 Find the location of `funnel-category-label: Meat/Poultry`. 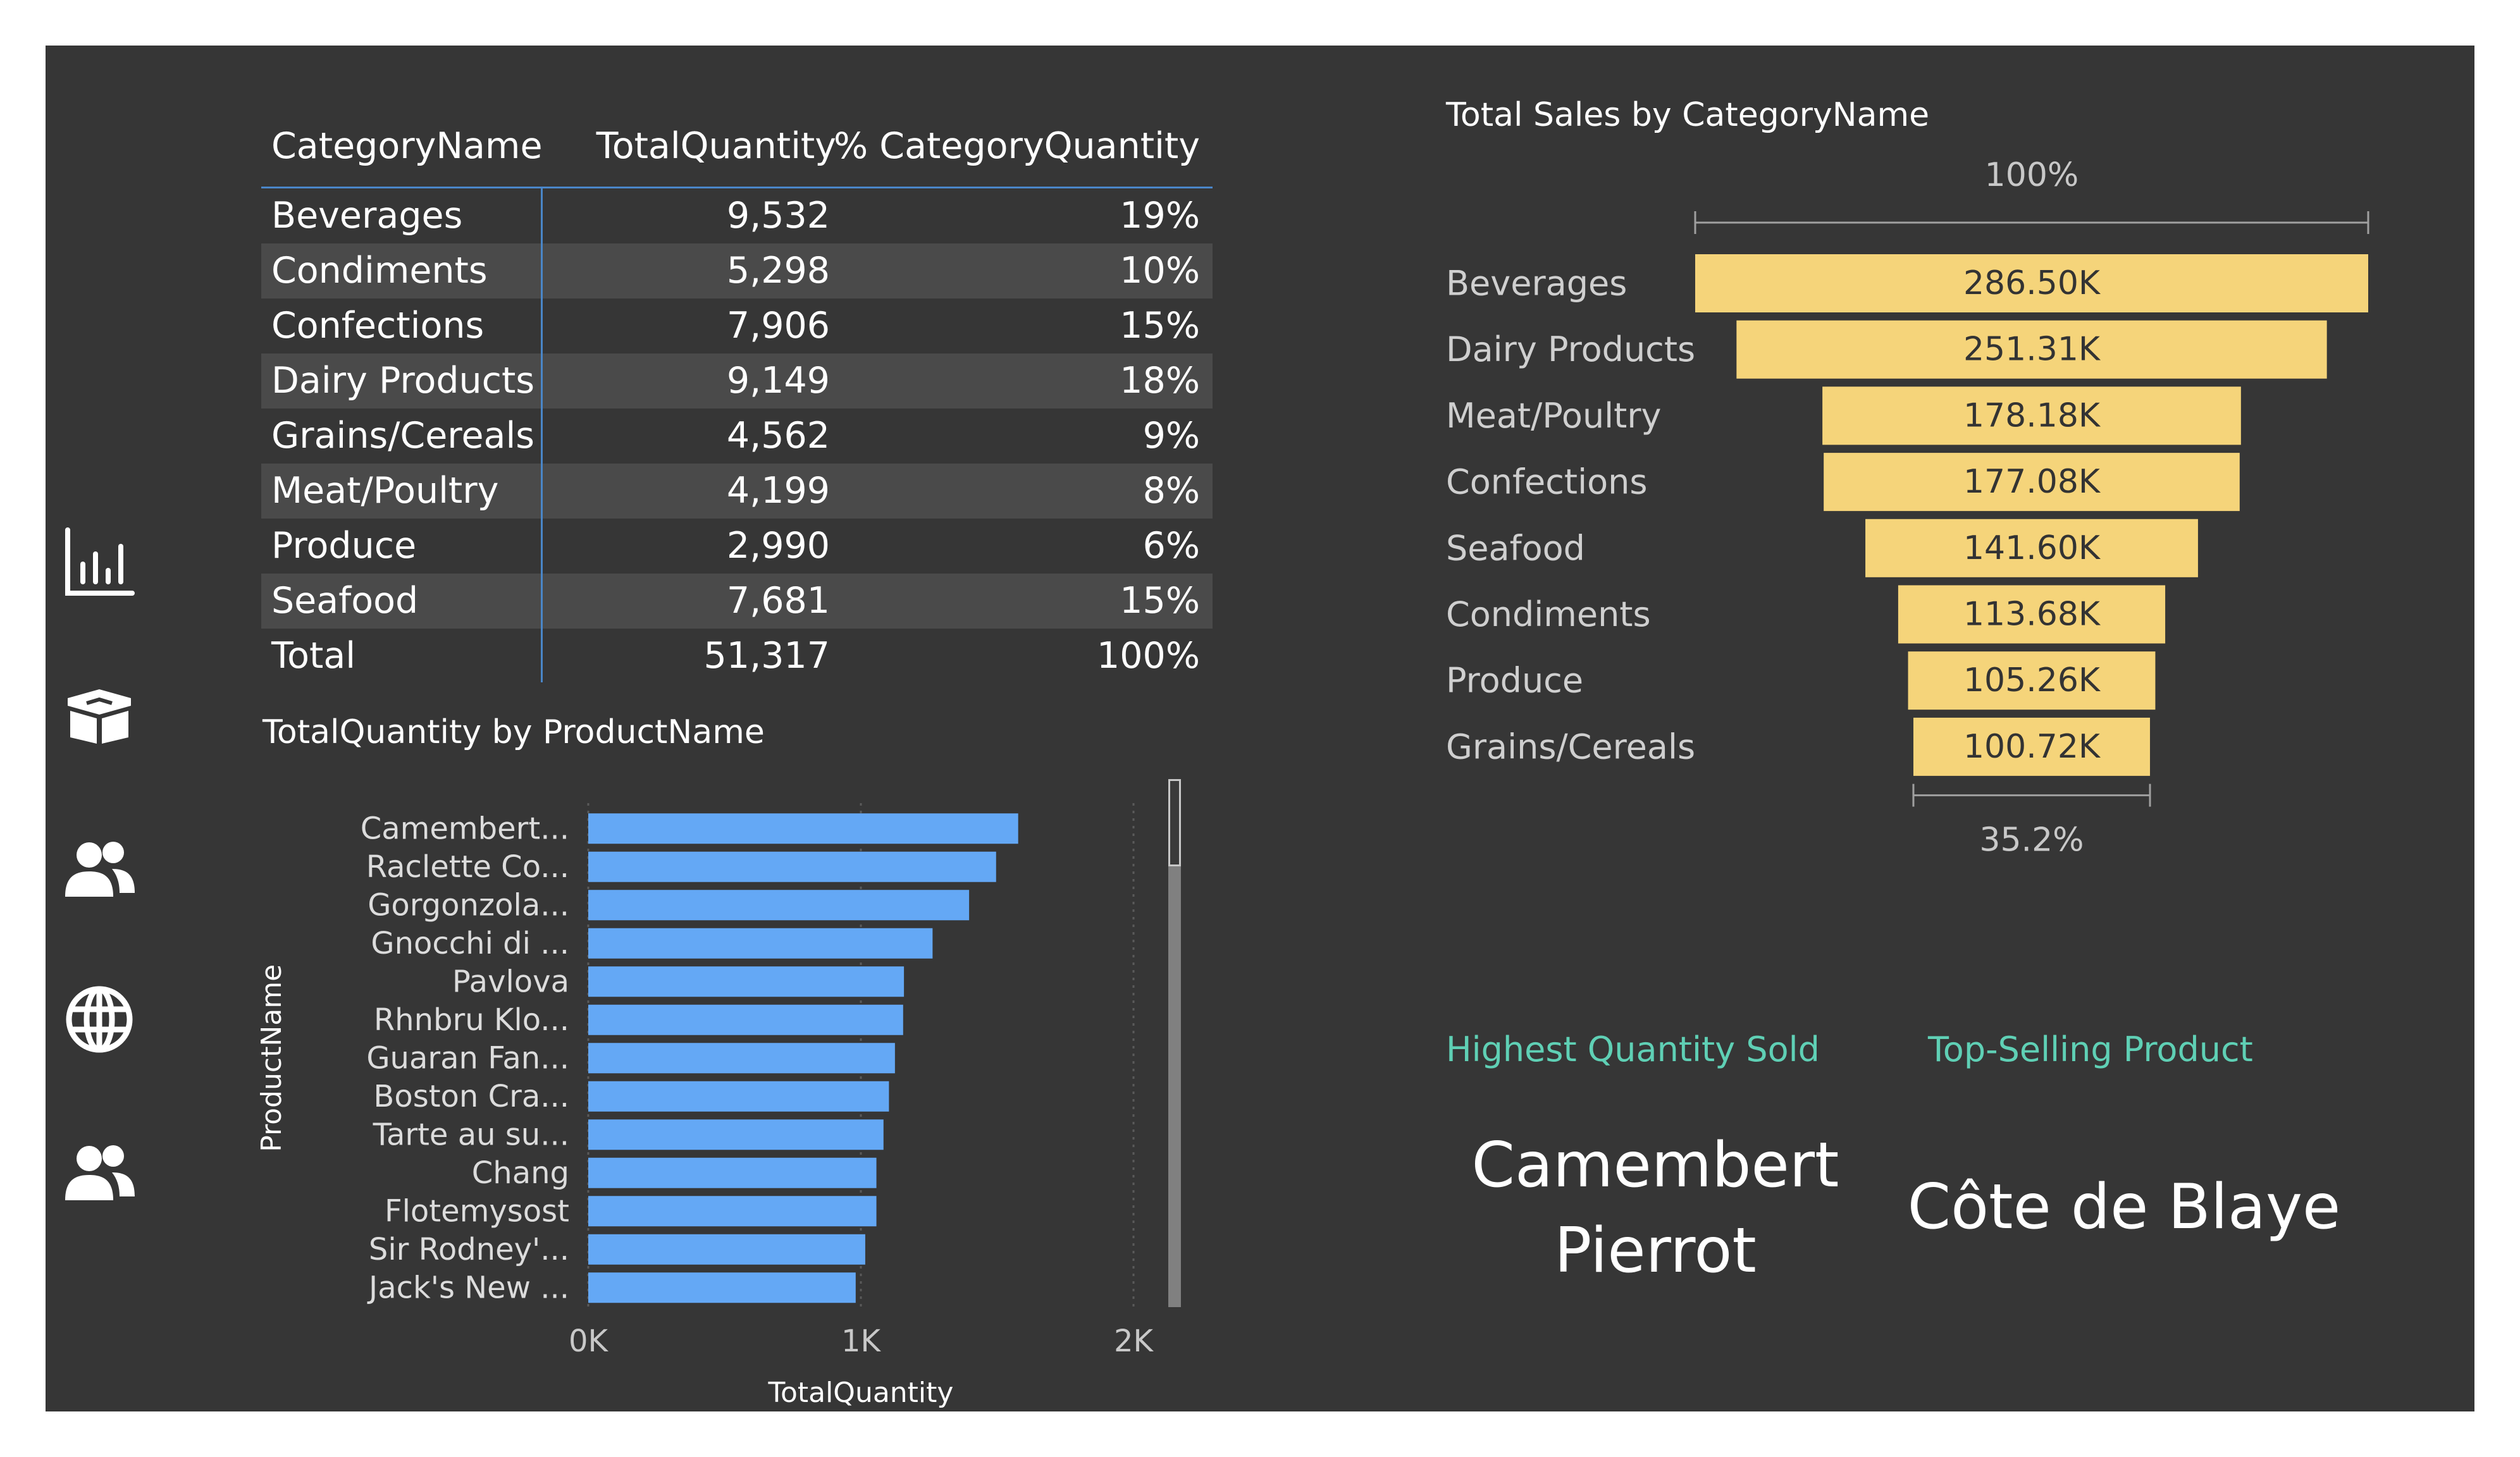

funnel-category-label: Meat/Poultry is located at coordinates (1554, 416).